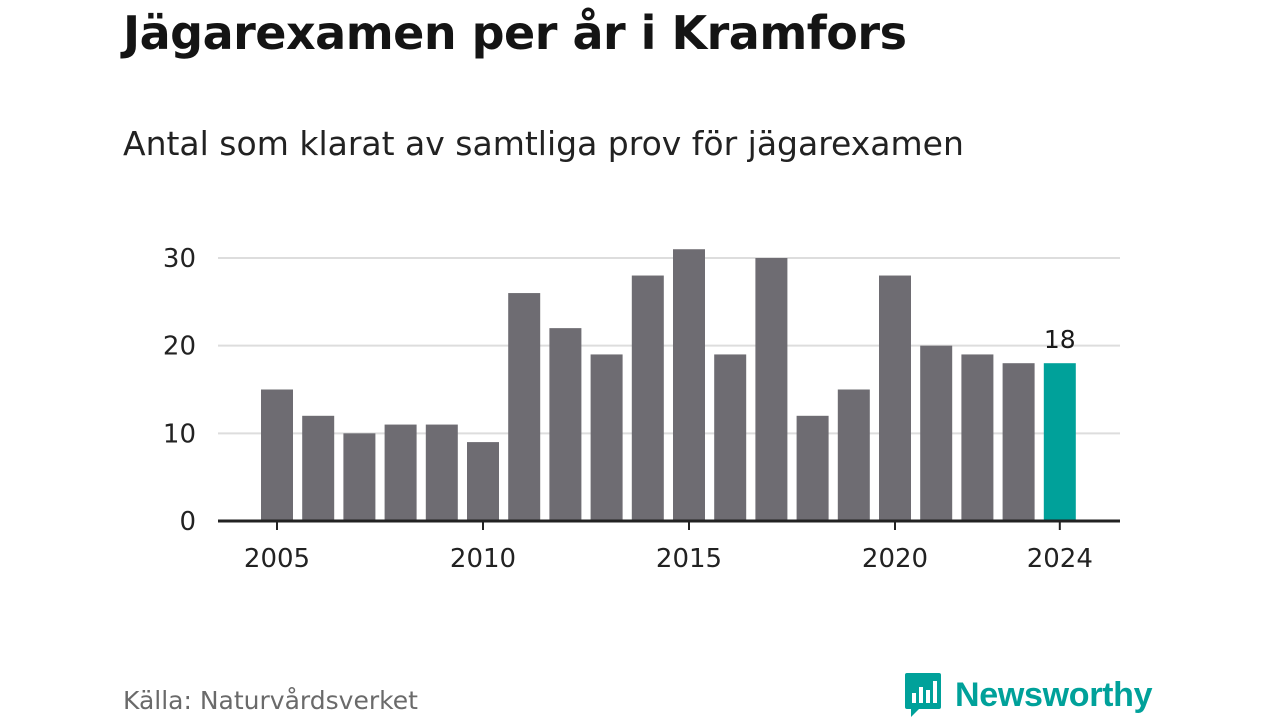  What do you see at coordinates (647, 398) in the screenshot?
I see `bar-2014` at bounding box center [647, 398].